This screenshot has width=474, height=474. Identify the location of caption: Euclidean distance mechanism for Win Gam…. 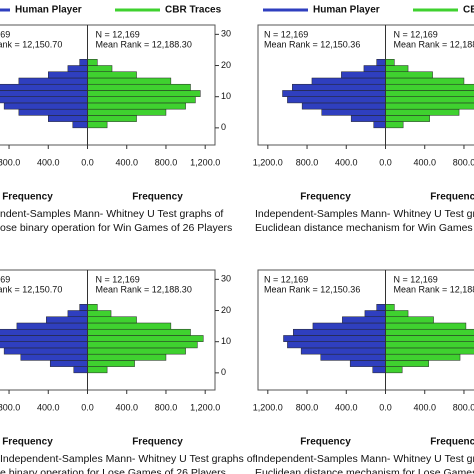
(364, 228).